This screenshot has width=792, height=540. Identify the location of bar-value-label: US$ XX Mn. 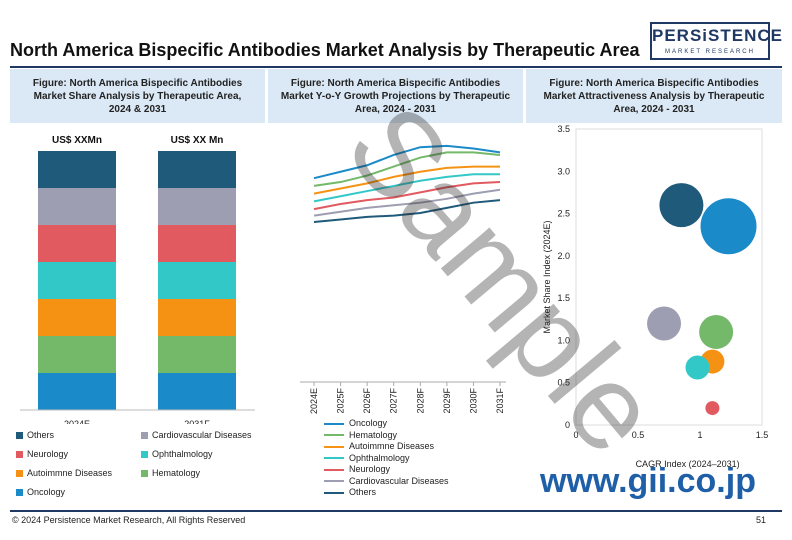
(197, 140).